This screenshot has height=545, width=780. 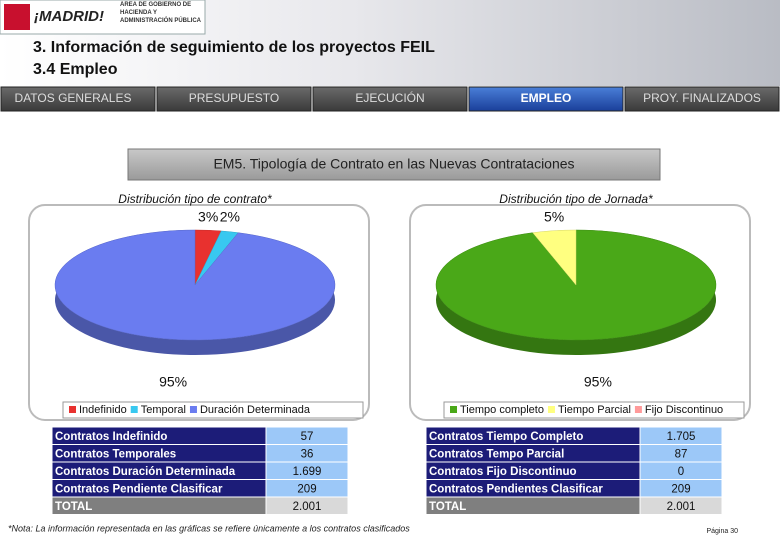 I want to click on row-value: 1.705, so click(x=681, y=437).